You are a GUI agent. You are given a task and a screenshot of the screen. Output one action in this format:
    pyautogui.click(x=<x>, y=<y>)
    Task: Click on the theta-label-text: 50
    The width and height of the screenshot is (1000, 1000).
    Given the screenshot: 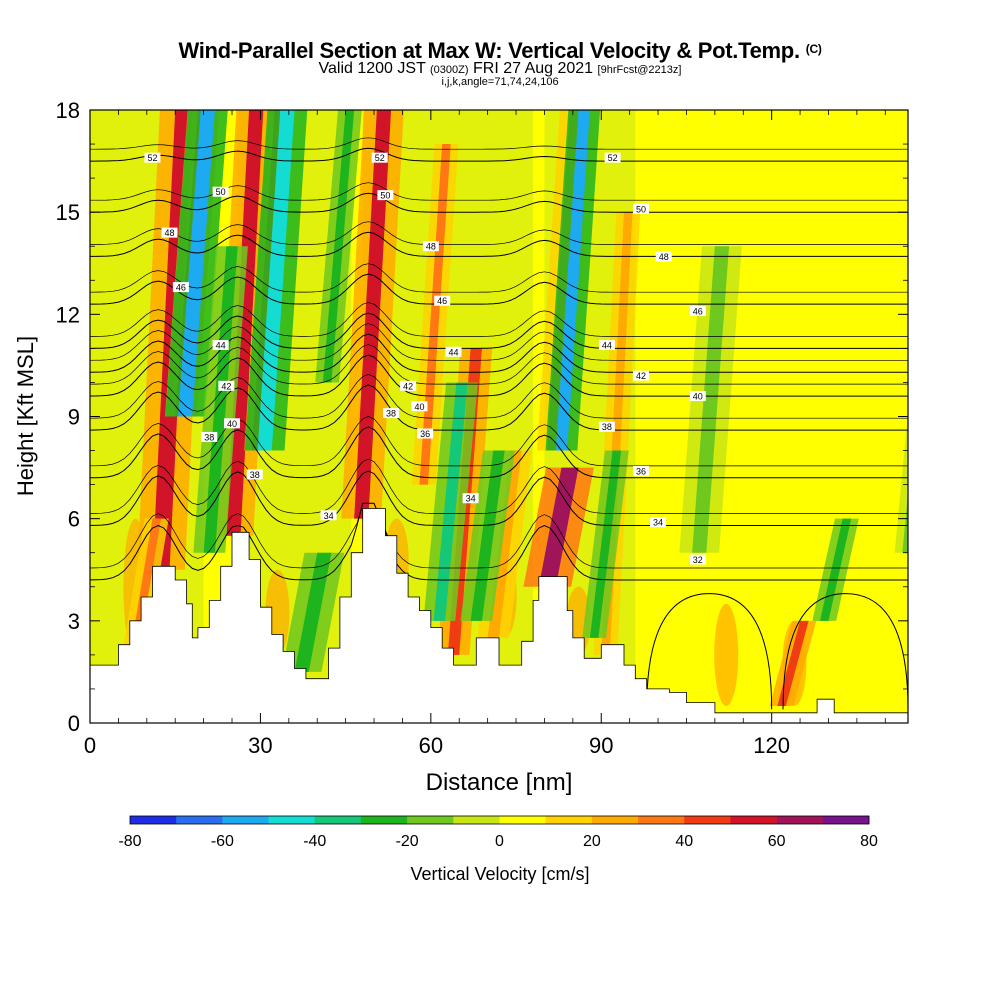 What is the action you would take?
    pyautogui.click(x=221, y=192)
    